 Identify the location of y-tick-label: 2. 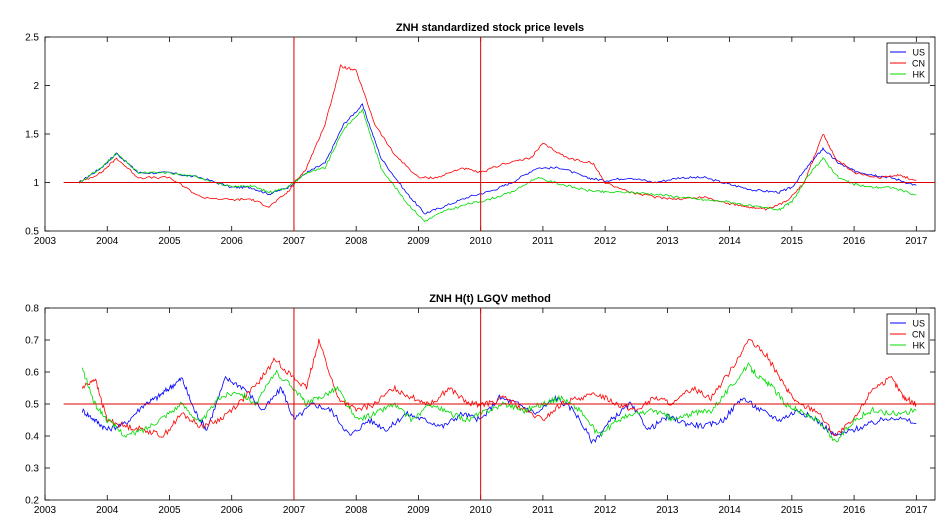
(36, 86).